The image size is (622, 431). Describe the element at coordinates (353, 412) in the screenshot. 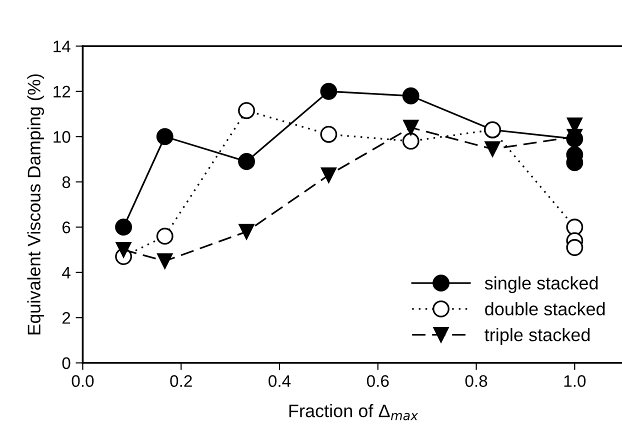

I see `x-axis-title: Fraction of Δ$_{max}$` at that location.